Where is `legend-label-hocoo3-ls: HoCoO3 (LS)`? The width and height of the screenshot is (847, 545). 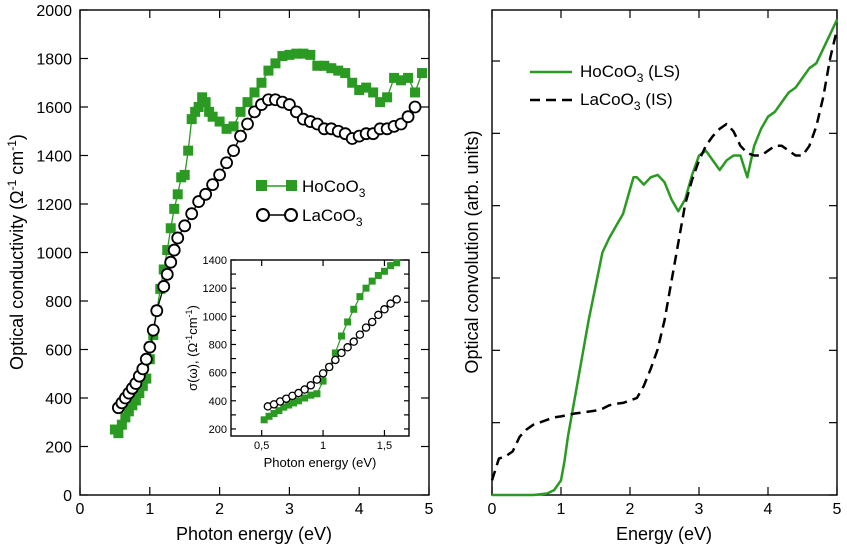 legend-label-hocoo3-ls: HoCoO3 (LS) is located at coordinates (630, 73).